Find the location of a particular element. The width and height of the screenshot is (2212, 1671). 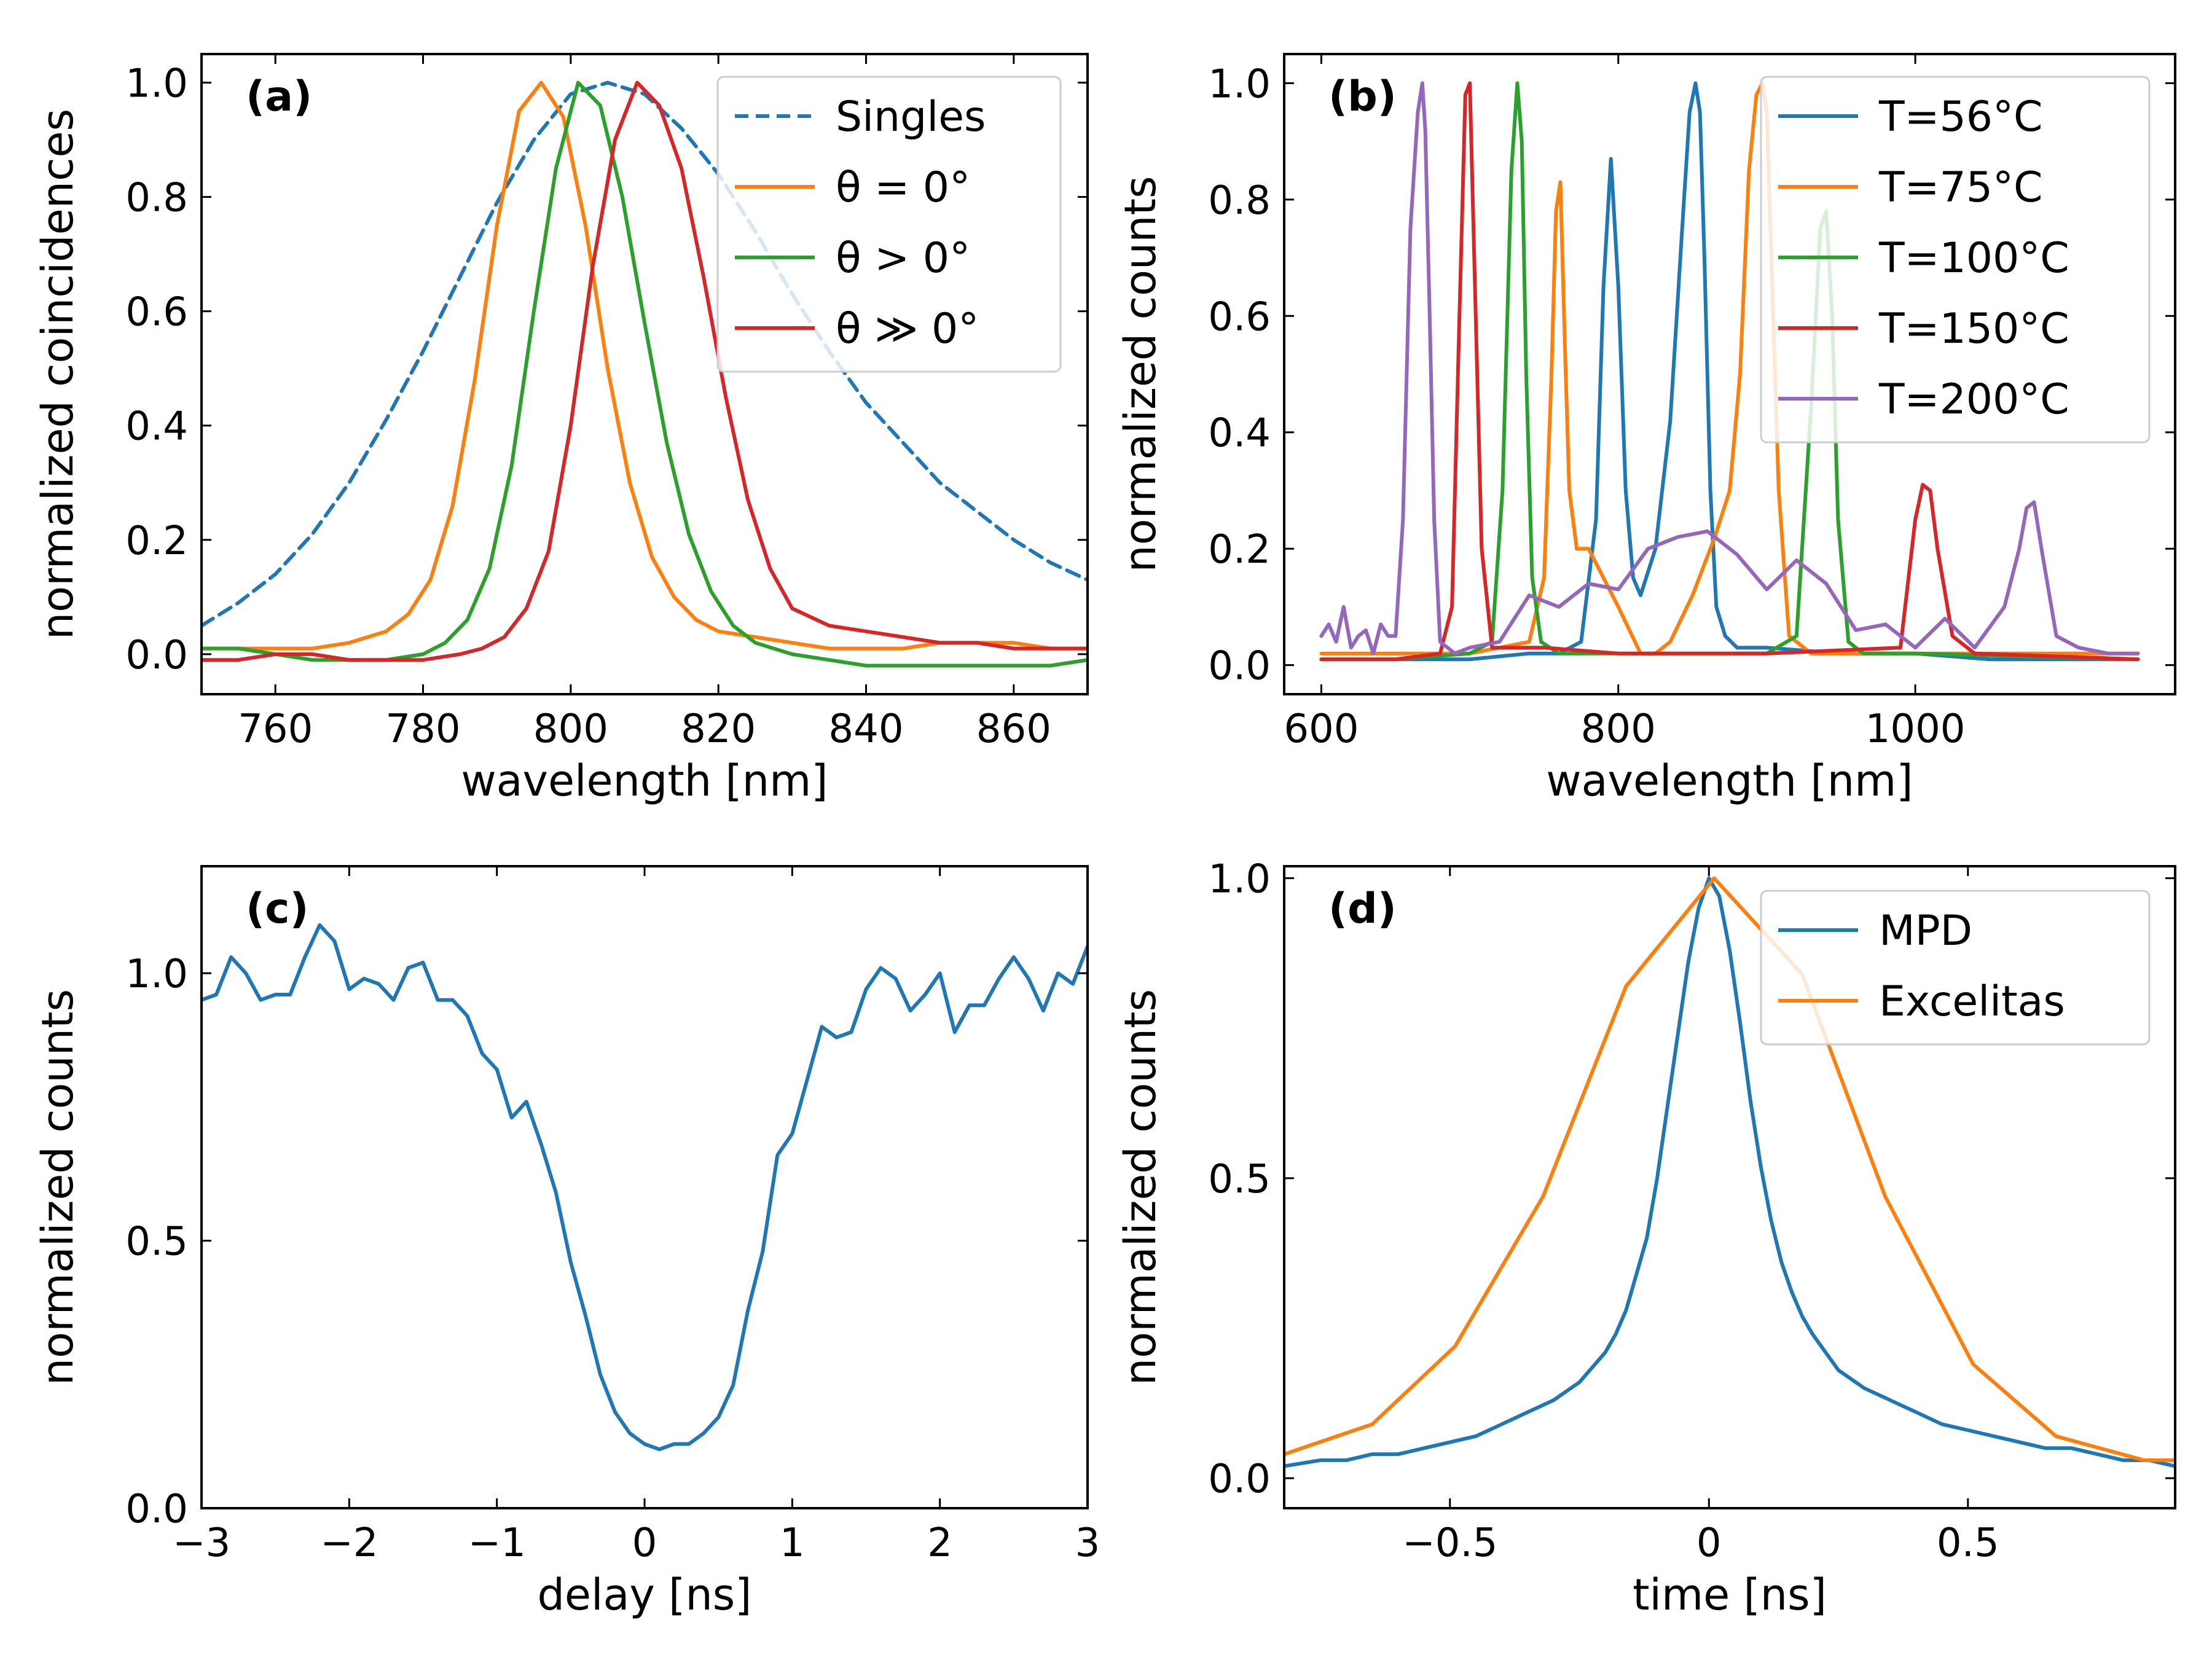

x-tick-label: −1 is located at coordinates (496, 1543).